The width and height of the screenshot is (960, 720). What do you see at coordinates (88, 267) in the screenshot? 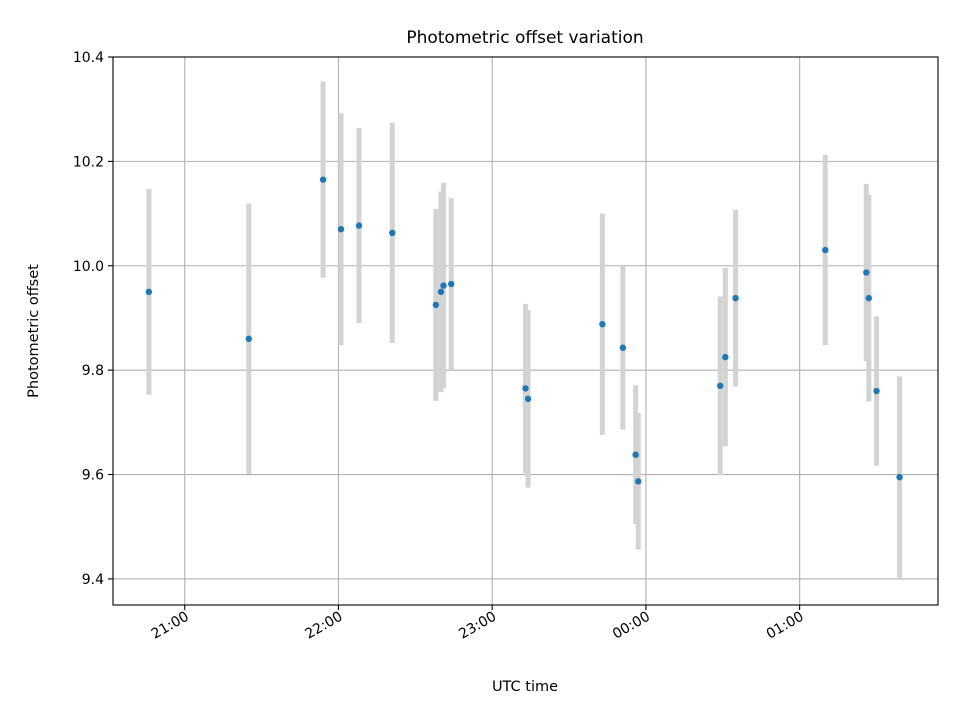
I see `y-tick-label: 10.0` at bounding box center [88, 267].